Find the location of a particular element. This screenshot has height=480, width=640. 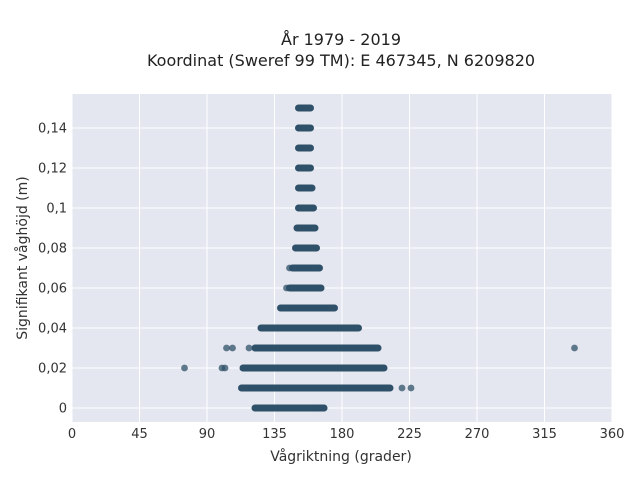

y-tick-label: 0,1 is located at coordinates (56, 209).